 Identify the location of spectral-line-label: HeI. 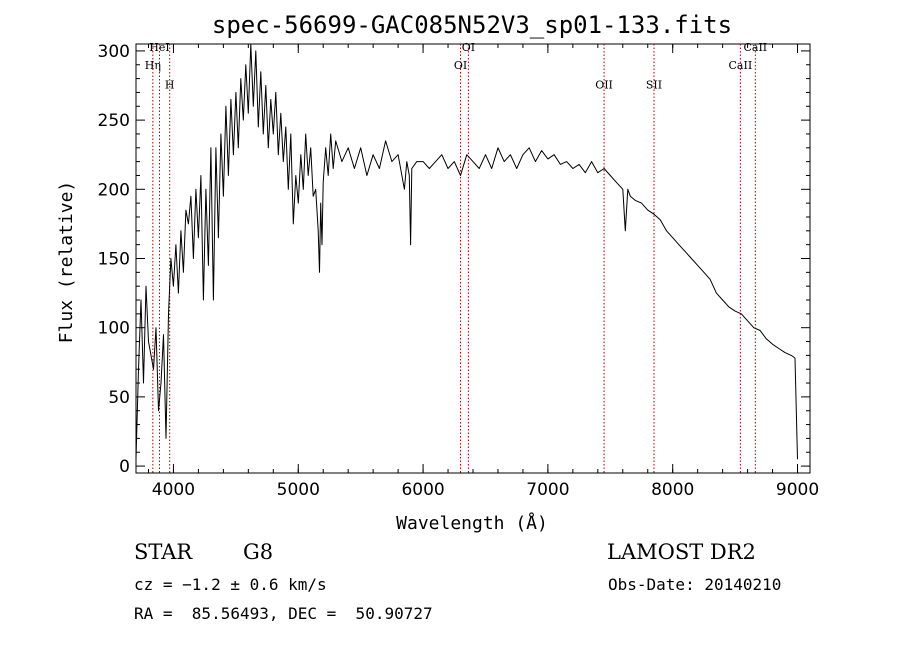
(159, 47).